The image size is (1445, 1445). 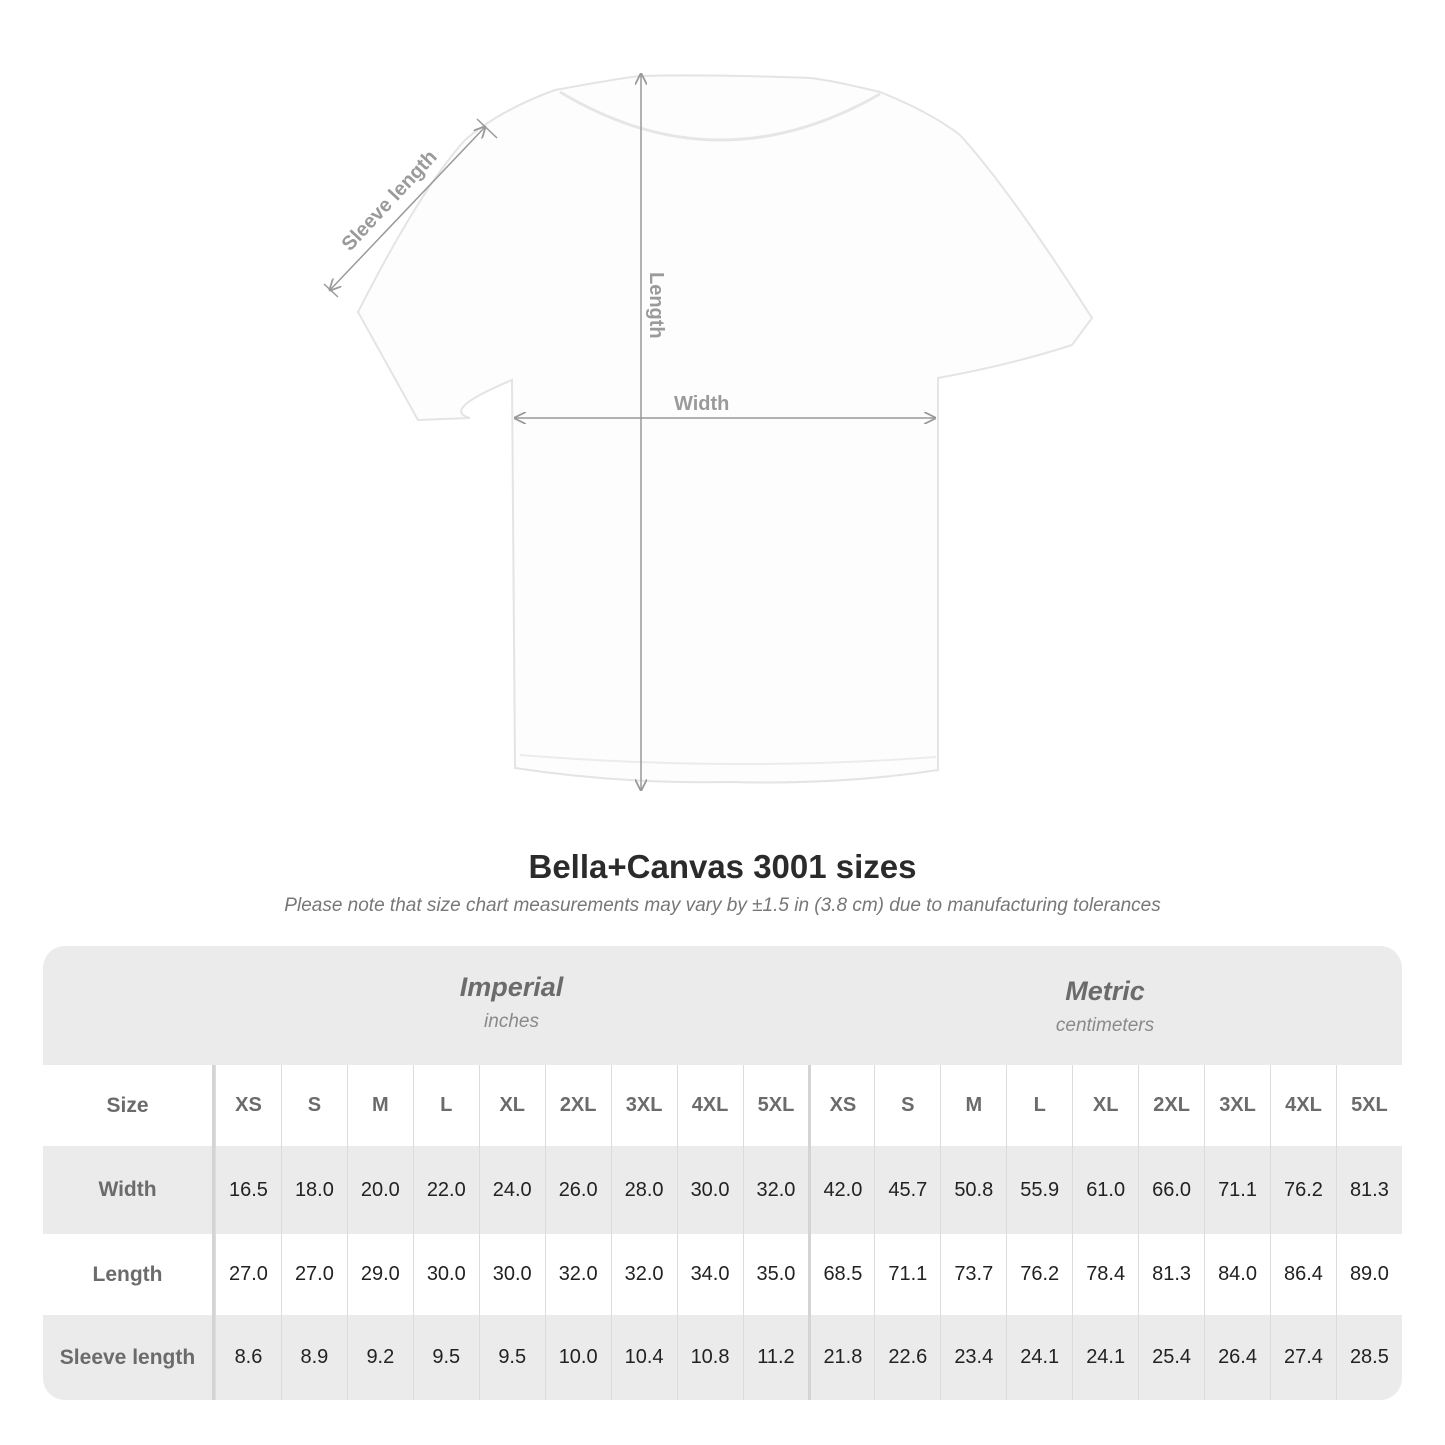 What do you see at coordinates (1368, 1274) in the screenshot?
I see `table-cell: 89.0` at bounding box center [1368, 1274].